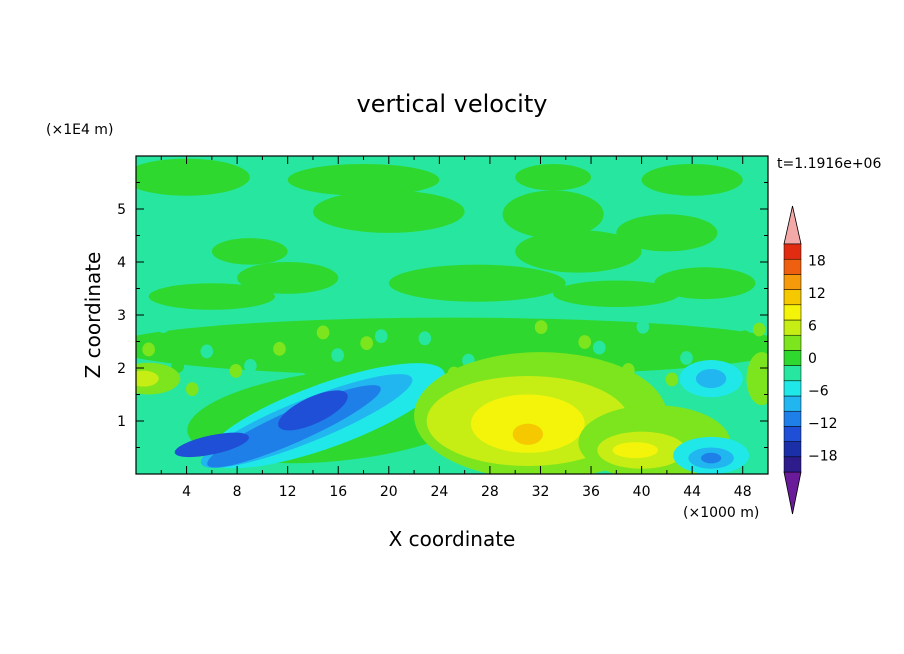 The width and height of the screenshot is (904, 654). Describe the element at coordinates (288, 492) in the screenshot. I see `x-tick-label: 12` at that location.